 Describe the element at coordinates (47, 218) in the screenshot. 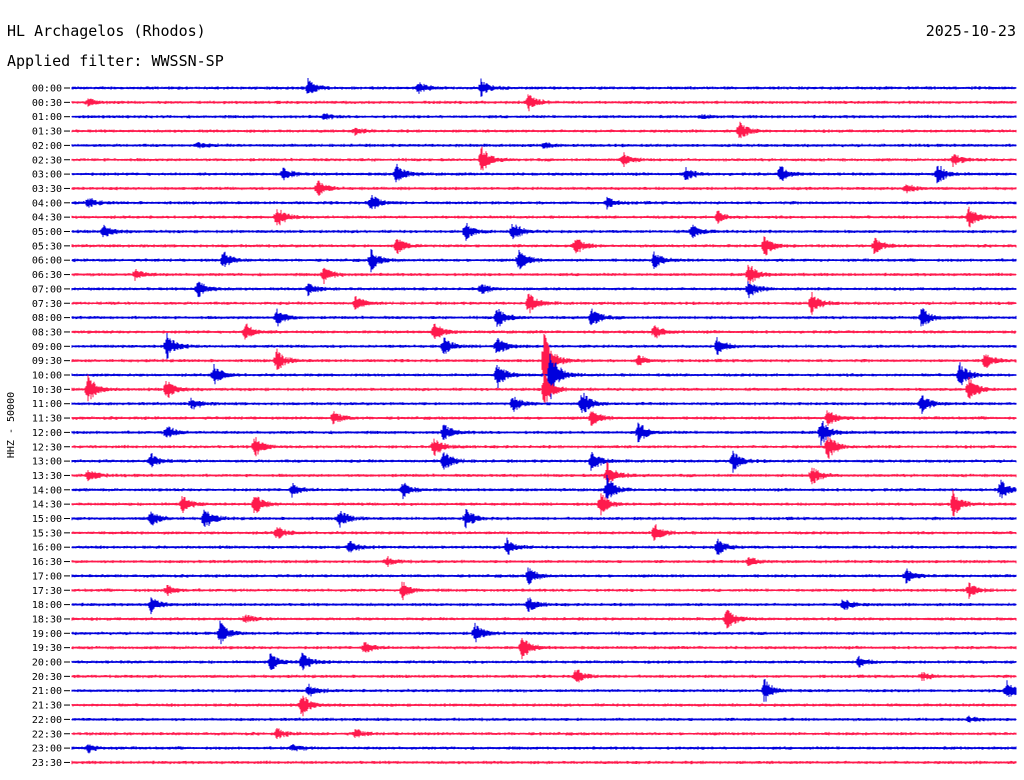

I see `row-time-label: 04:30` at that location.